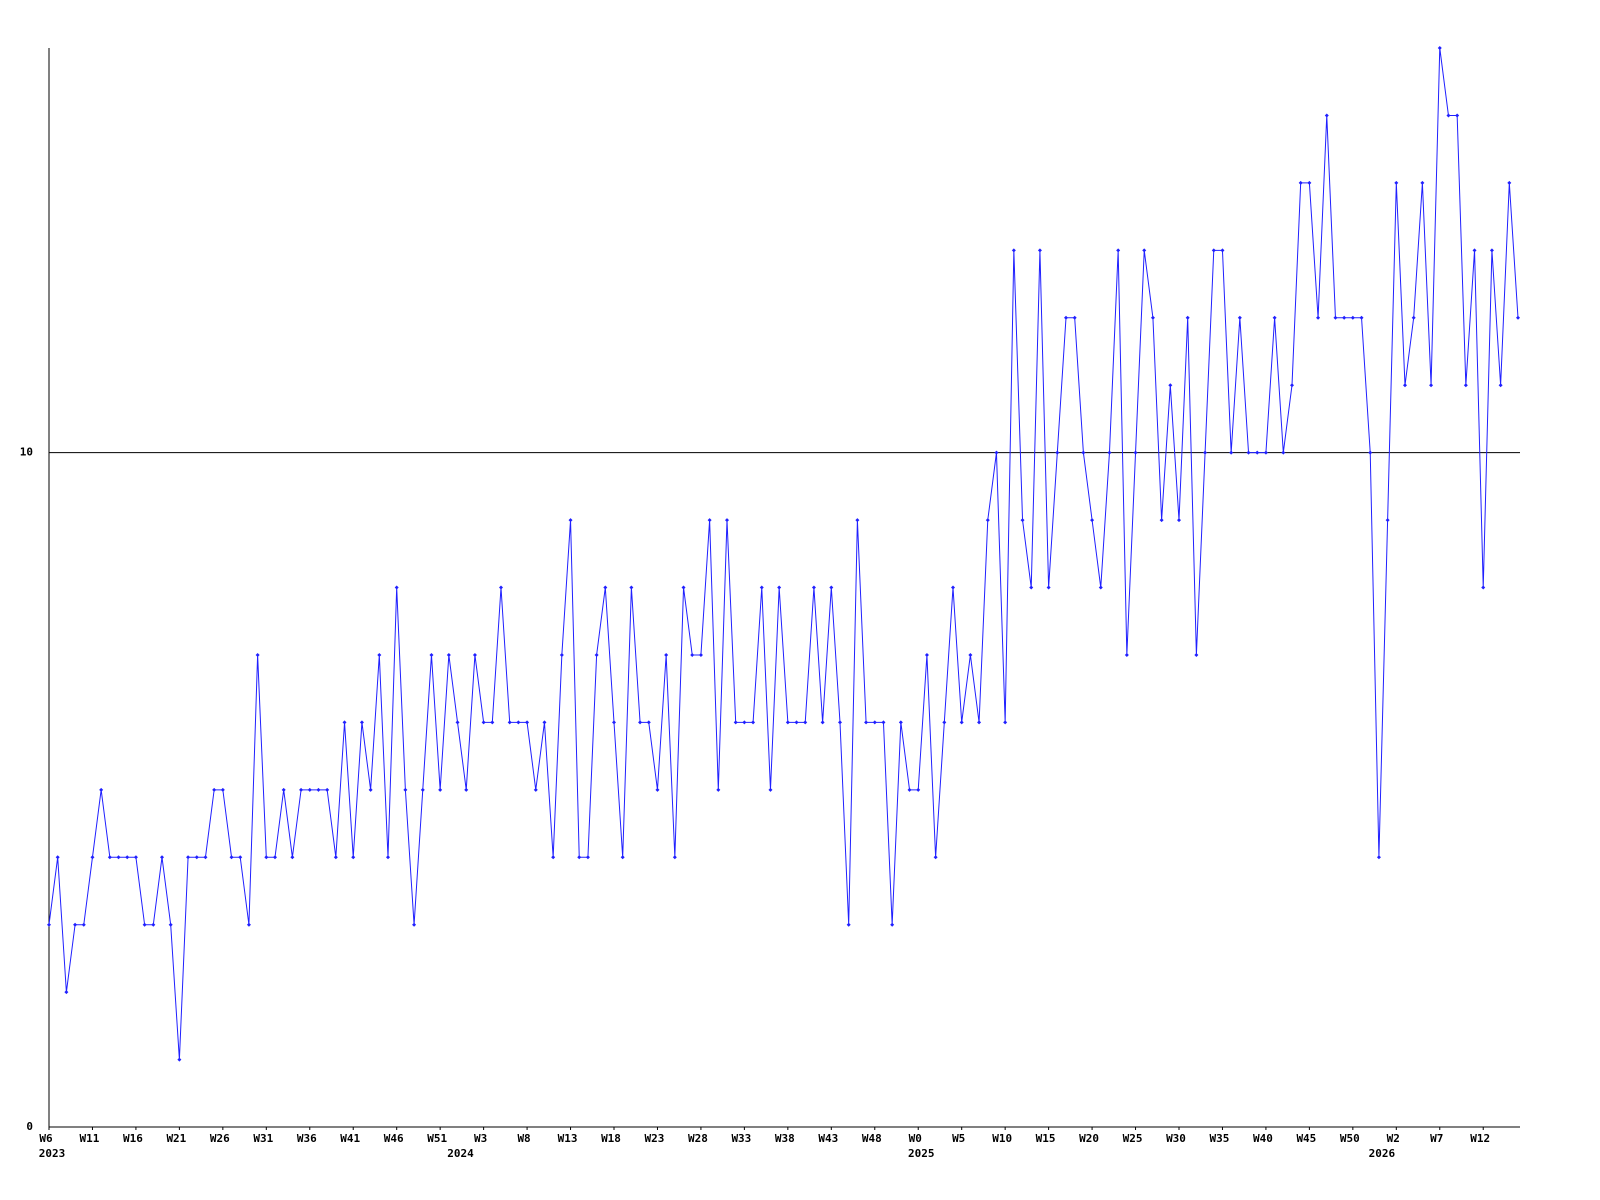 Image resolution: width=1600 pixels, height=1200 pixels. What do you see at coordinates (698, 1138) in the screenshot?
I see `x-tick-label: W28` at bounding box center [698, 1138].